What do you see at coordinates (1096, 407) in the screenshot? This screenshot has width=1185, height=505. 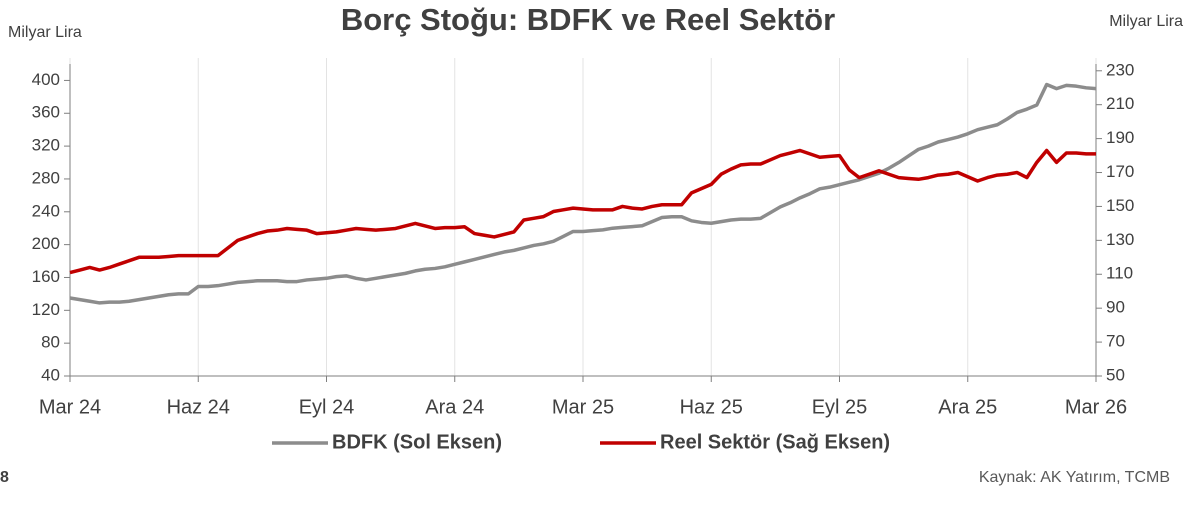 I see `x-tick-label: Mar 26` at bounding box center [1096, 407].